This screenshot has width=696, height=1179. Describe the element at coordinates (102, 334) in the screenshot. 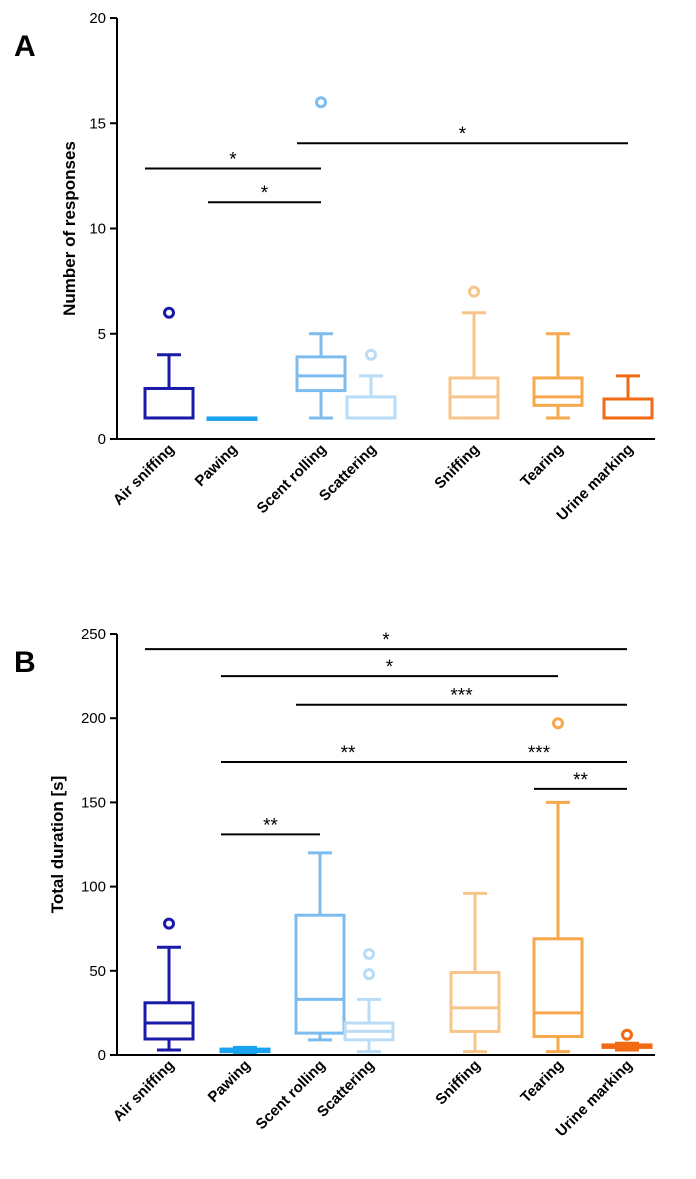

I see `y-tick-label: 5` at that location.